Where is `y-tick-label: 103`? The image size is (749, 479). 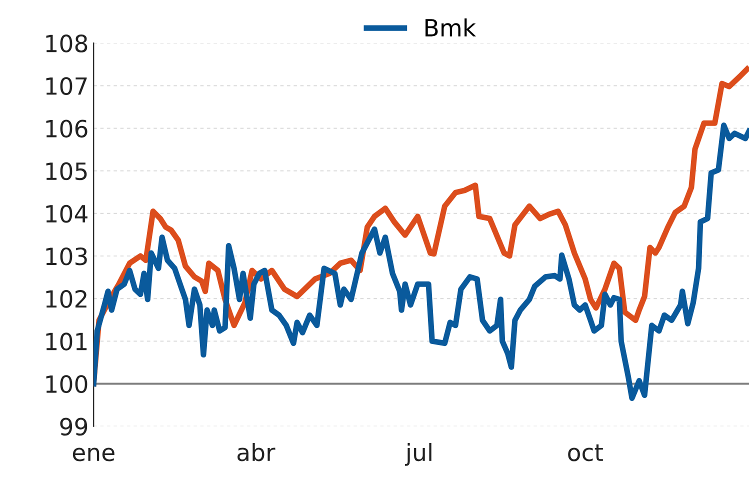
y-tick-label: 103 is located at coordinates (66, 256).